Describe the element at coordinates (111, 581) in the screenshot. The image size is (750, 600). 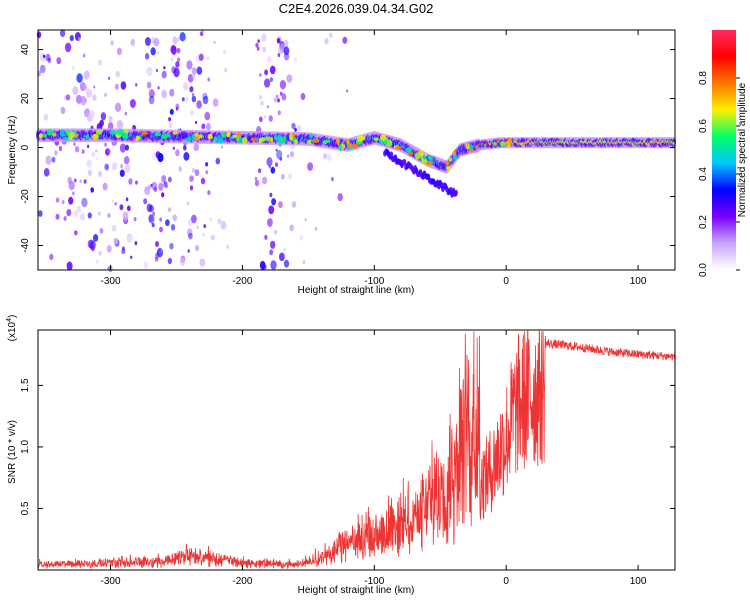
I see `snr-x-tick-label: -300` at that location.